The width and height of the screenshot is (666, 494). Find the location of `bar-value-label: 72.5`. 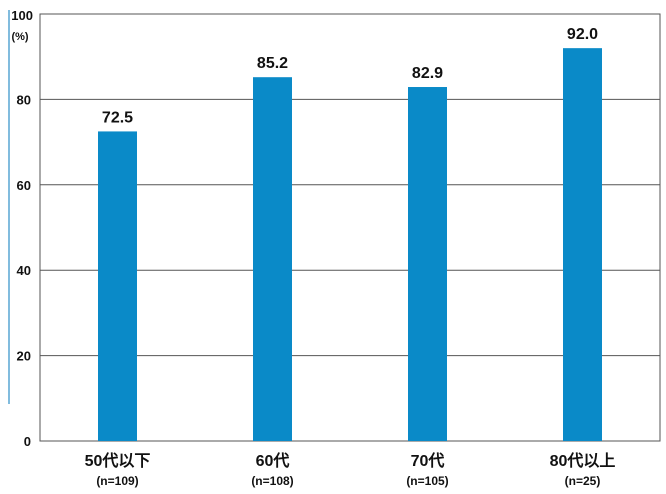

bar-value-label: 72.5 is located at coordinates (117, 117).